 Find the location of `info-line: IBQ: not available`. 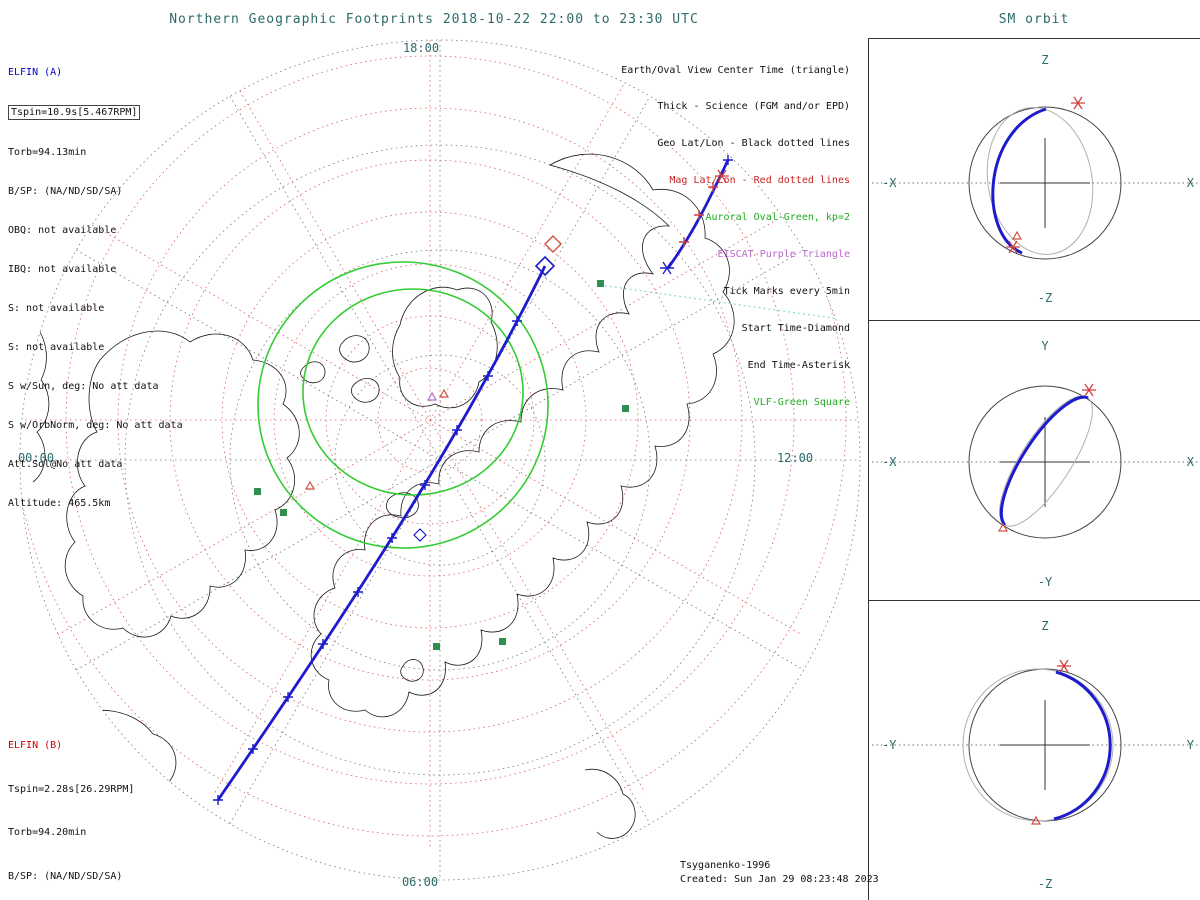

info-line: IBQ: not available is located at coordinates (62, 269).